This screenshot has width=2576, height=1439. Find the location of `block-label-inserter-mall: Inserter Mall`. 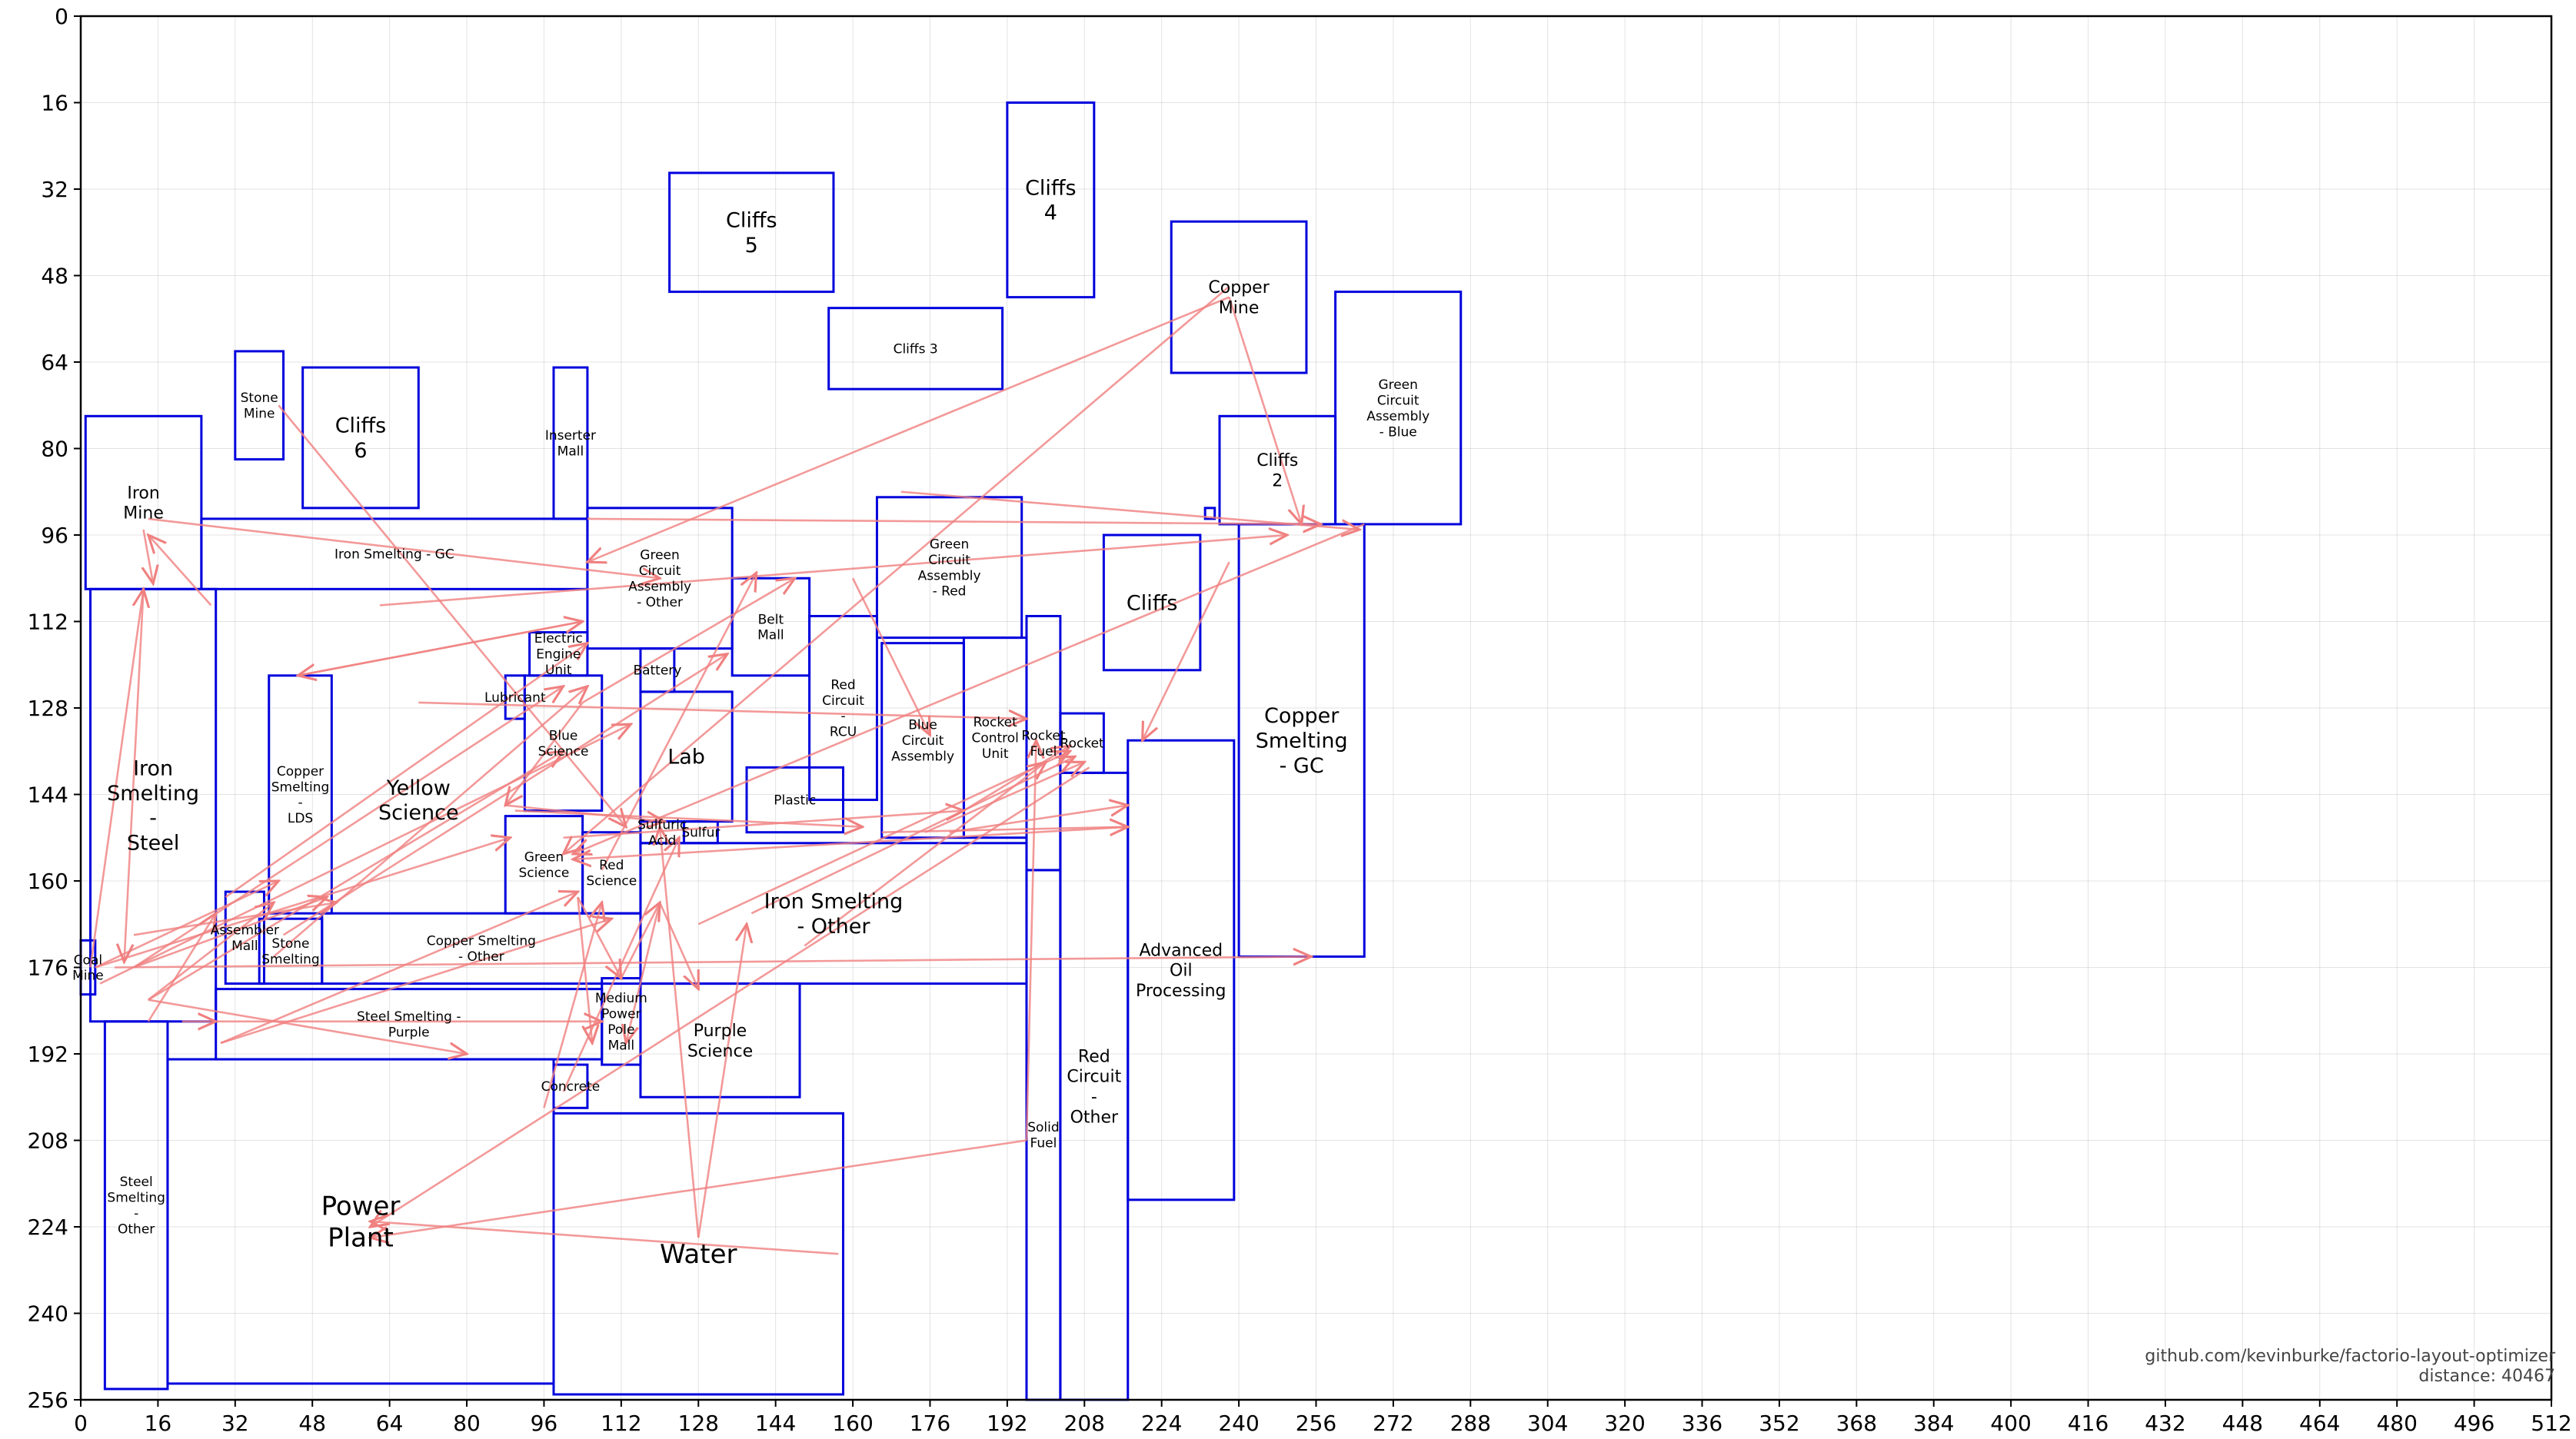

block-label-inserter-mall: Inserter Mall is located at coordinates (570, 443).